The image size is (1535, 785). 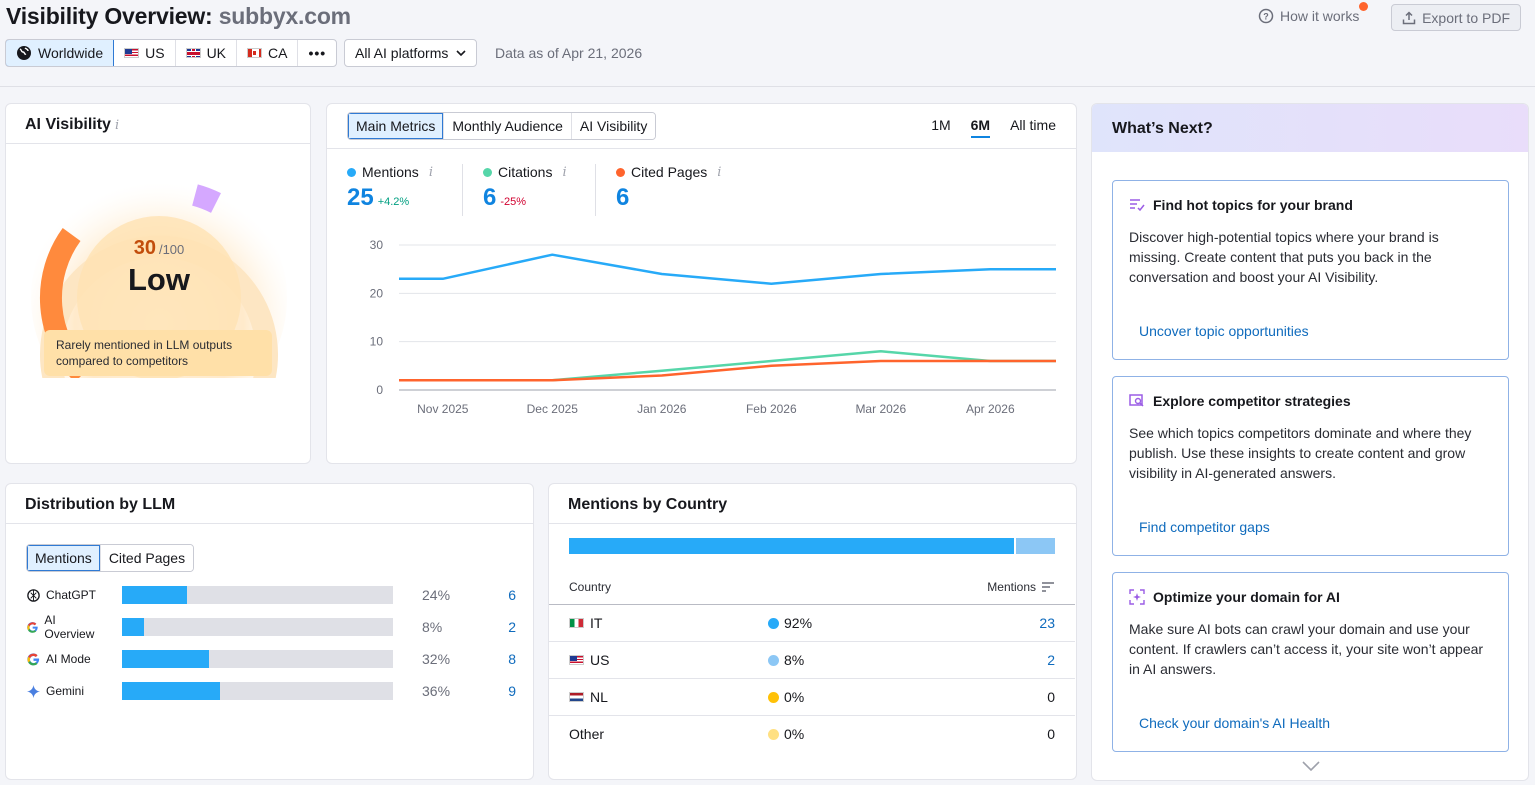 What do you see at coordinates (1204, 527) in the screenshot?
I see `find-competitor-gaps-link: Find competitor gaps` at bounding box center [1204, 527].